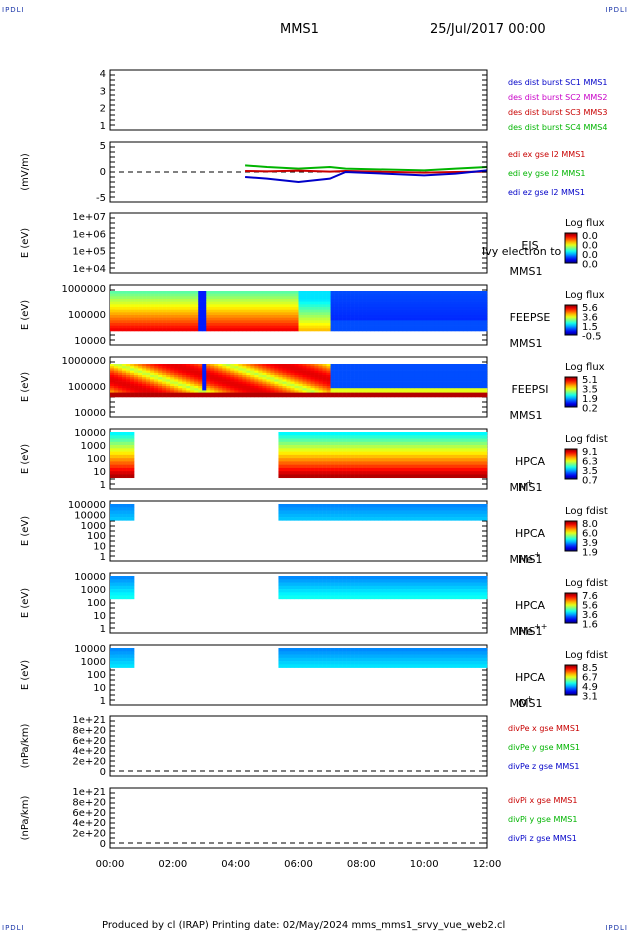 This screenshot has width=630, height=934. I want to click on hpca-spectrogram-p8, so click(299, 588).